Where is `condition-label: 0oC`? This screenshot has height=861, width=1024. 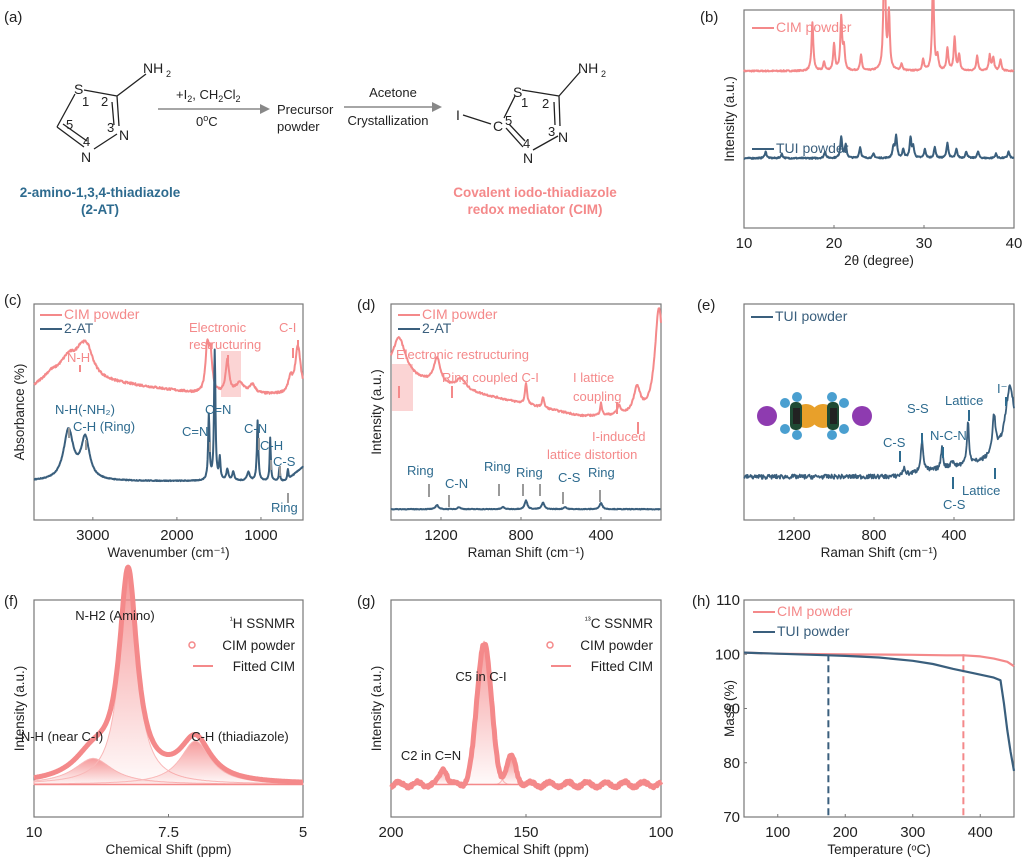 condition-label: 0oC is located at coordinates (207, 121).